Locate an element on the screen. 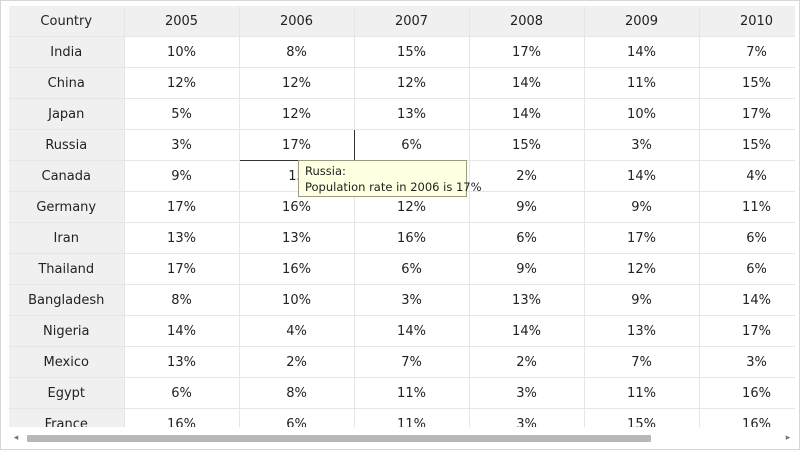 Image resolution: width=800 pixels, height=450 pixels. row-header-country: France is located at coordinates (67, 417).